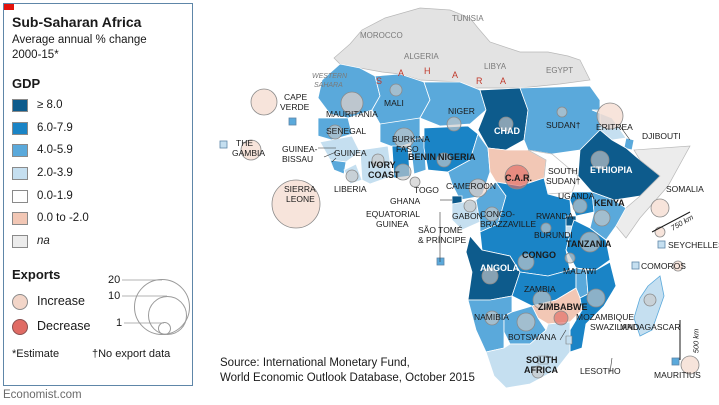  I want to click on subtitle-line-2: 2000-15*, so click(35, 55).